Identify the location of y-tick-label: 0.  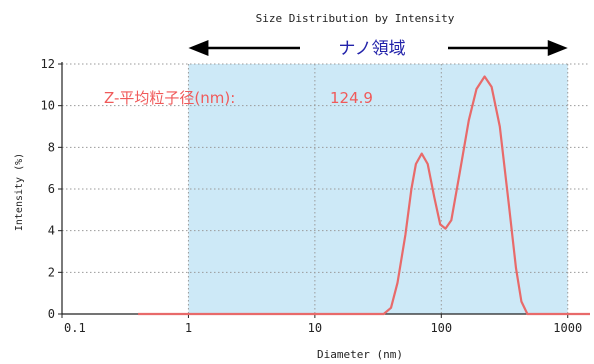
(51, 314).